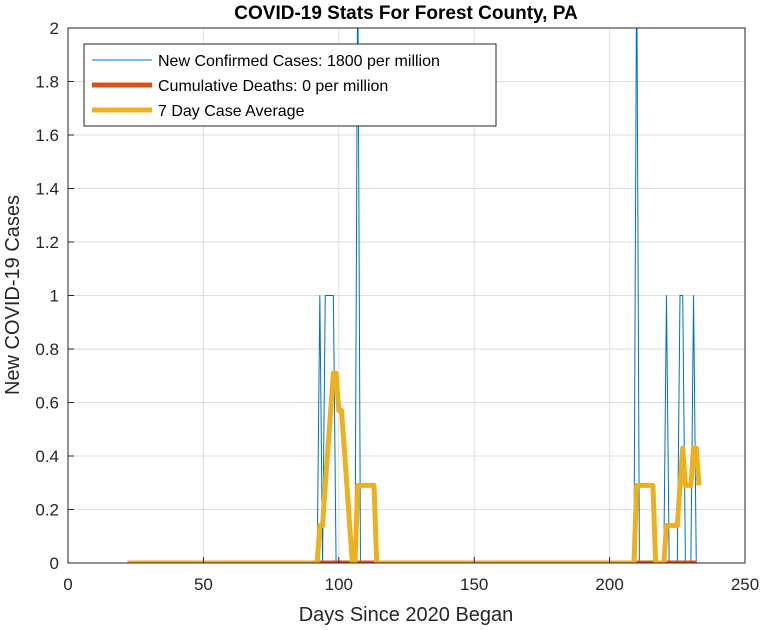 The width and height of the screenshot is (766, 630). I want to click on legend-box, so click(290, 85).